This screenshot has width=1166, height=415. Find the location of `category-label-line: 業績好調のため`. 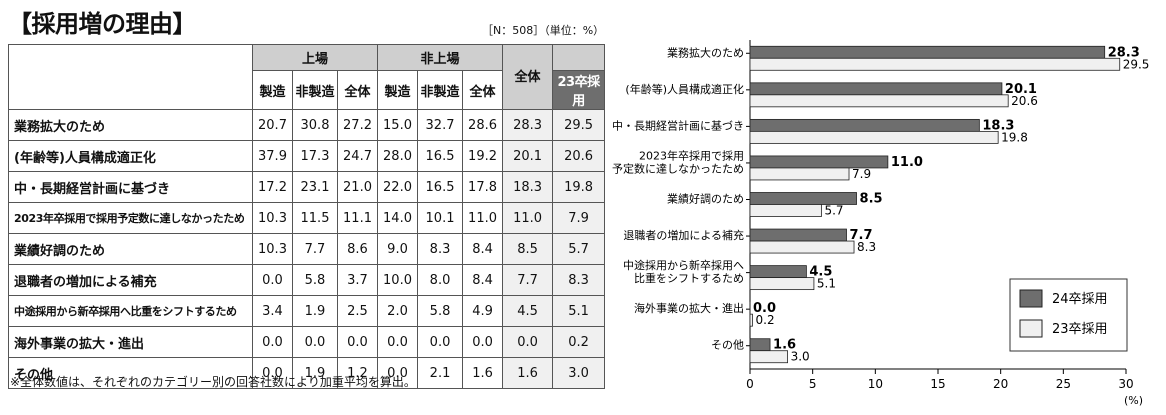

category-label-line: 業績好調のため is located at coordinates (705, 199).